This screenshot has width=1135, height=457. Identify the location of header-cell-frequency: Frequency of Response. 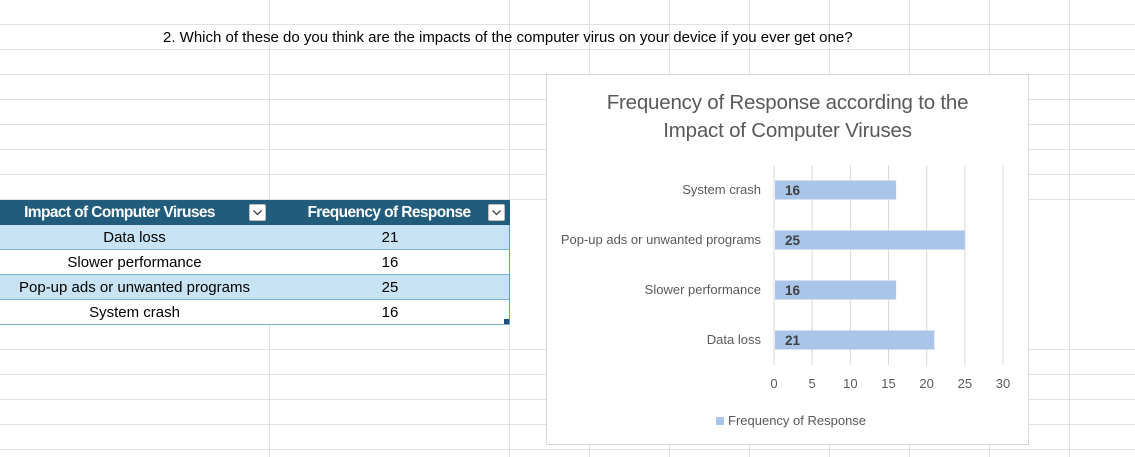
(390, 212).